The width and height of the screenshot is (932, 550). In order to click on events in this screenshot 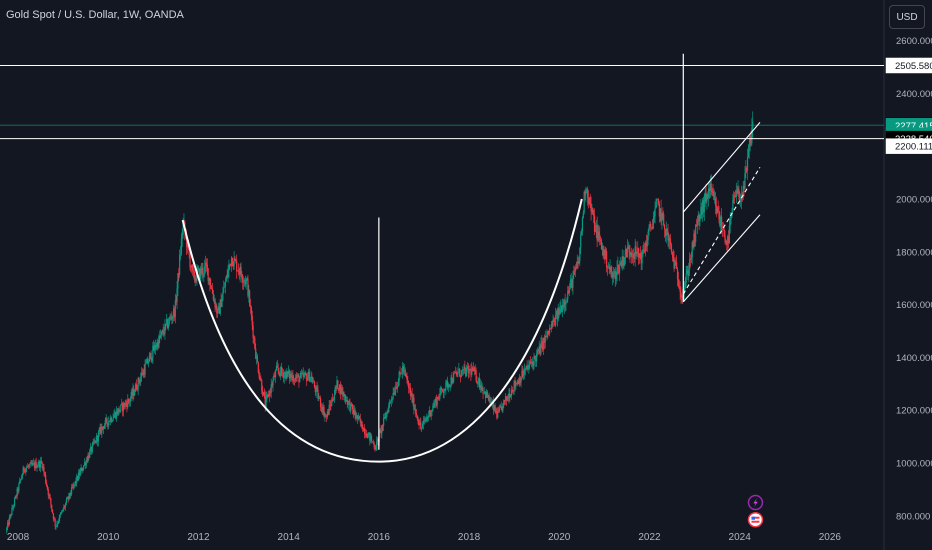, I will do `click(755, 511)`.